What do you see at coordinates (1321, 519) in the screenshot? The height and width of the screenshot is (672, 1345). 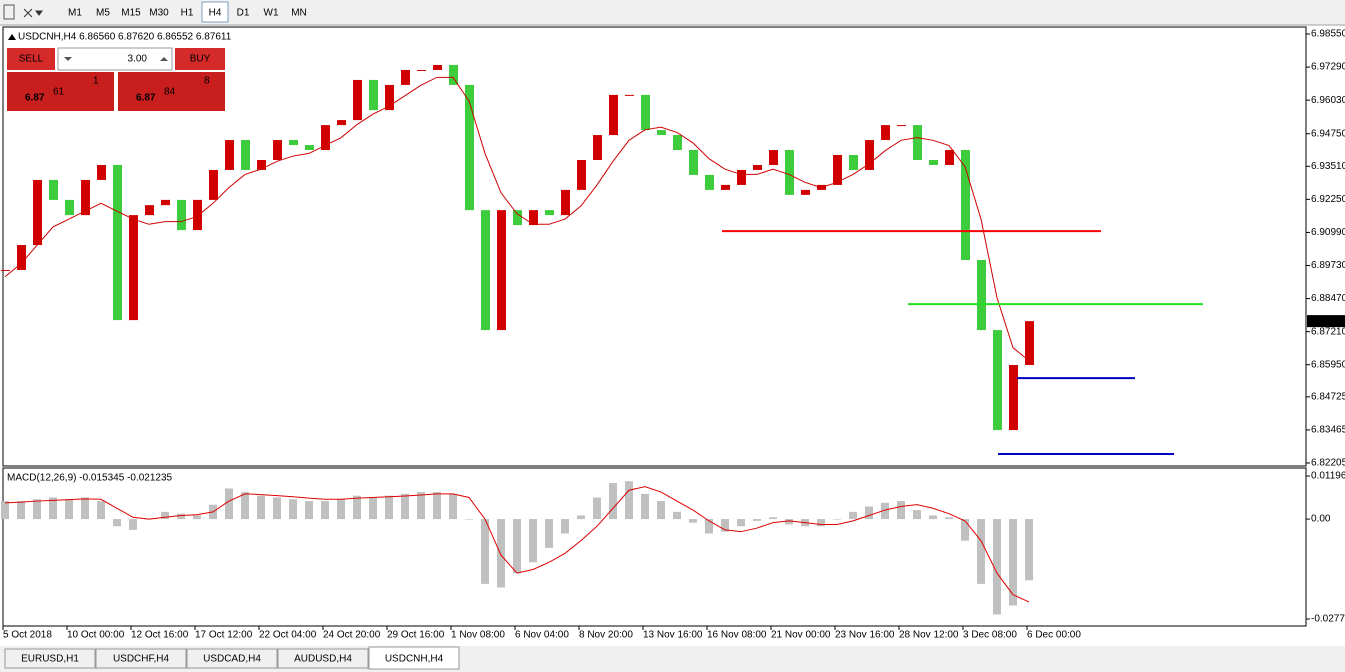 I see `macd-y-tick-label: 0.00` at bounding box center [1321, 519].